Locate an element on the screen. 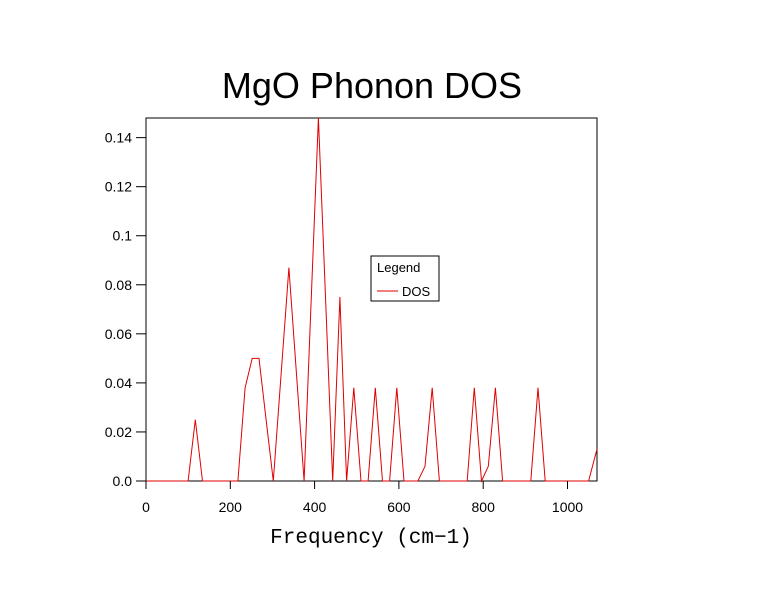 This screenshot has height=600, width=776. x-tick-label: 200 is located at coordinates (231, 507).